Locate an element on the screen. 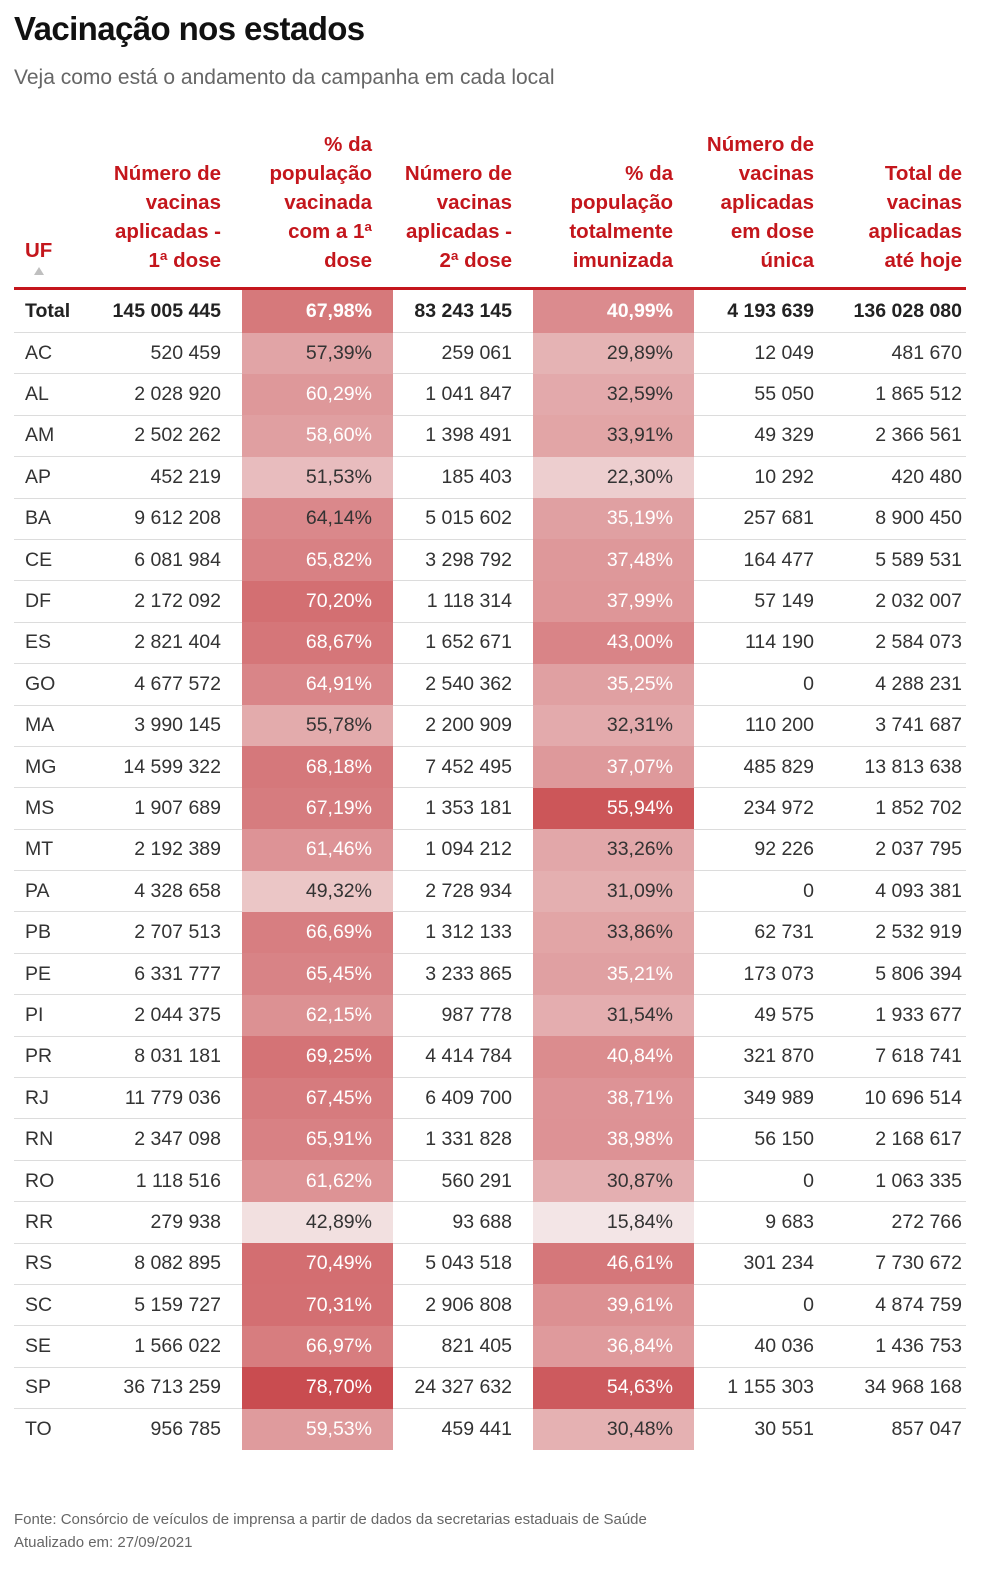 This screenshot has width=984, height=1574. cell-uf: Total is located at coordinates (59, 310).